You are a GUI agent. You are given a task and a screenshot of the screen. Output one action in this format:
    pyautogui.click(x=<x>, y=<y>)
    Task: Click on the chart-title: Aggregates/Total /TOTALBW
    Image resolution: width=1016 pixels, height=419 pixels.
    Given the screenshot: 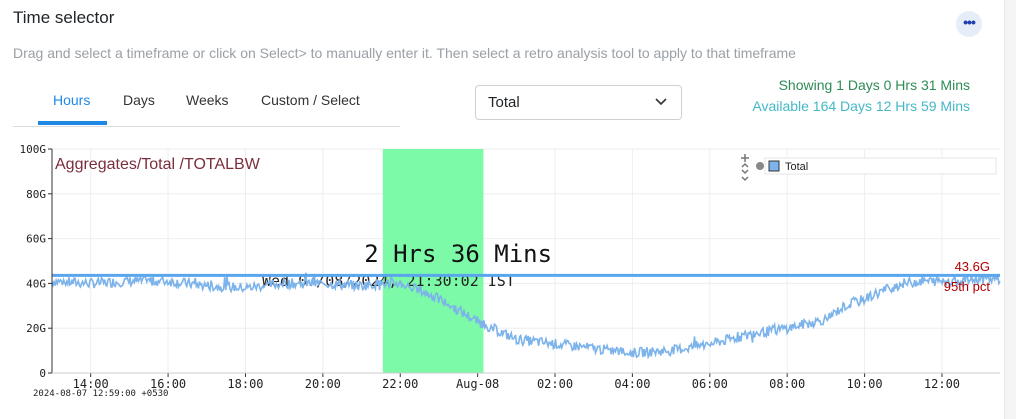 What is the action you would take?
    pyautogui.click(x=158, y=164)
    